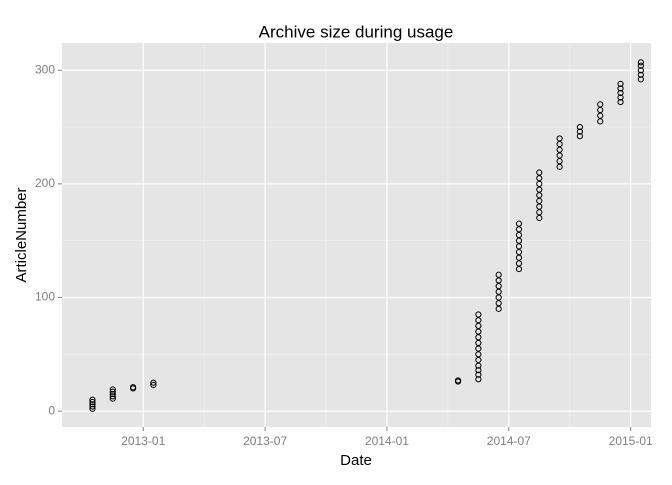 This screenshot has height=485, width=672. What do you see at coordinates (21, 234) in the screenshot?
I see `y-axis-label: ArticleNumber` at bounding box center [21, 234].